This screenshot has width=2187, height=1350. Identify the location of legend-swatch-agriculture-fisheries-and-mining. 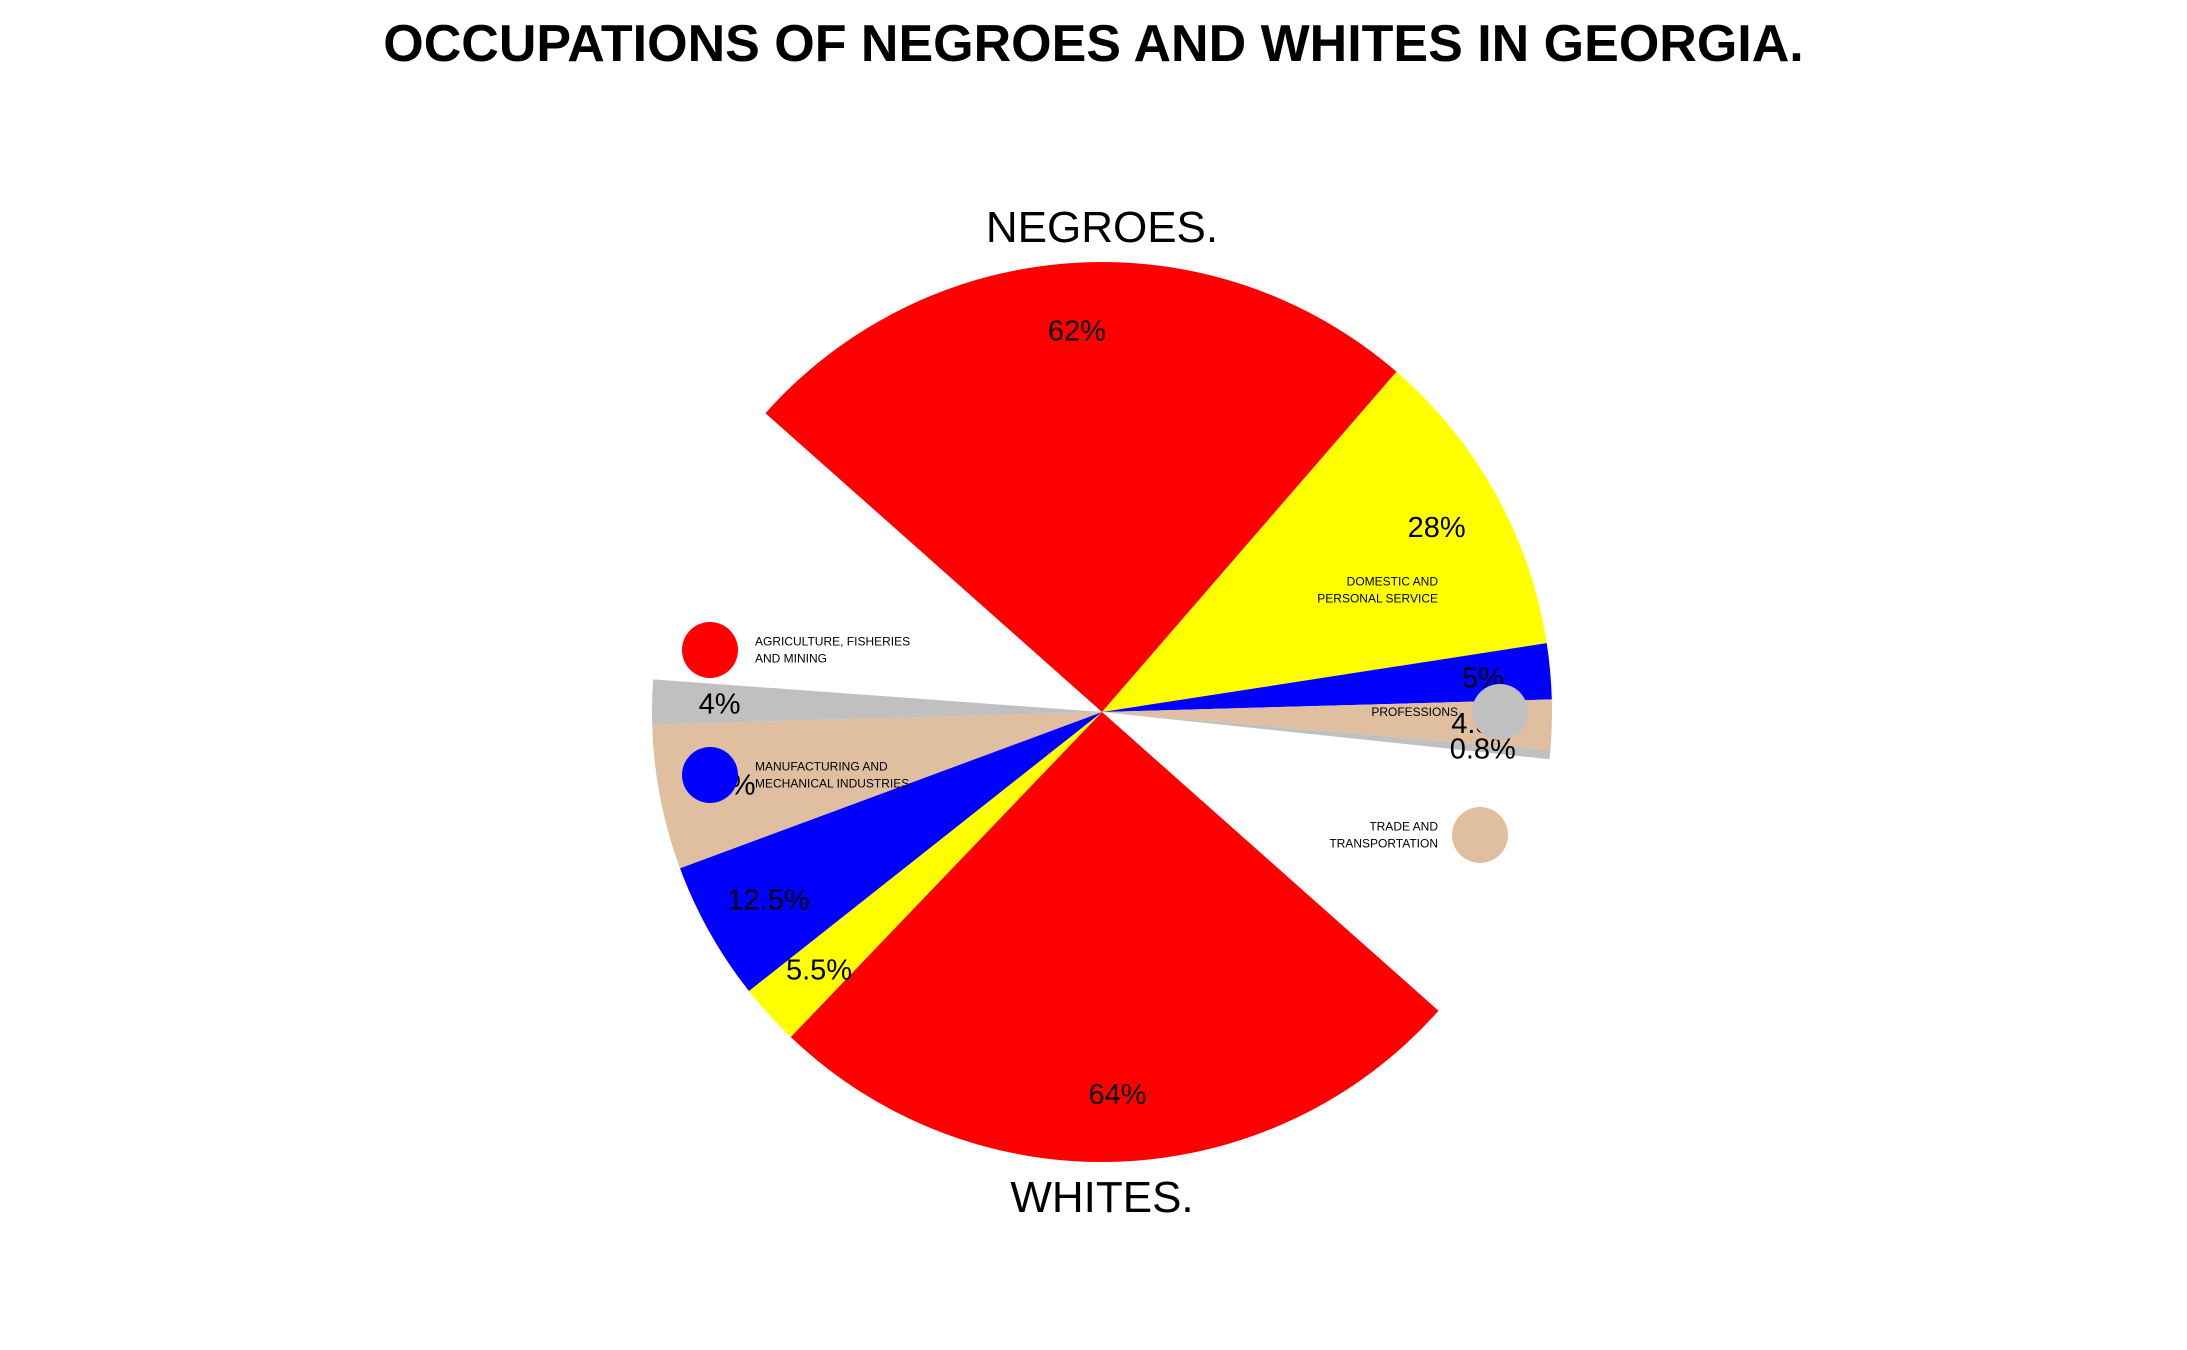
(710, 650).